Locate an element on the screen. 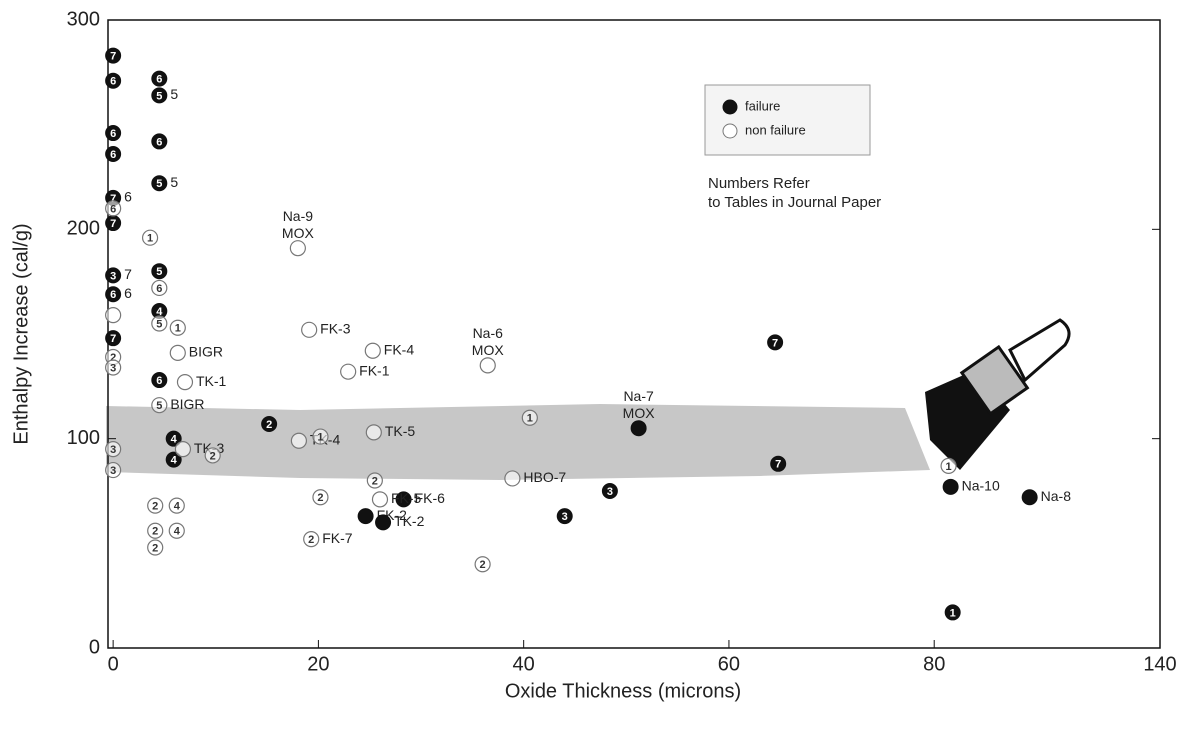 This screenshot has width=1189, height=732. legend-marker is located at coordinates (730, 131).